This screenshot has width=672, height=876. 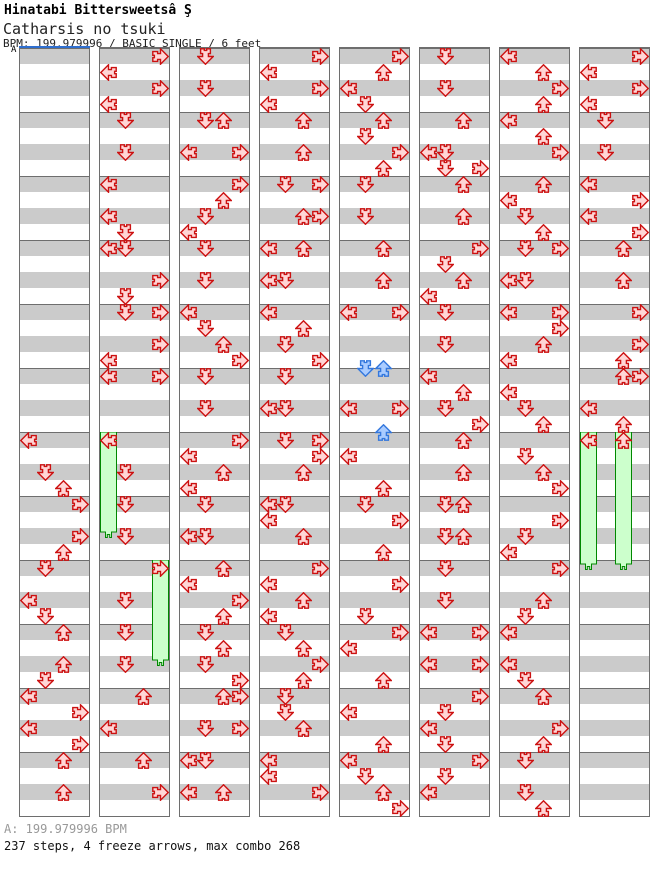 What do you see at coordinates (160, 613) in the screenshot?
I see `freeze-bar-right` at bounding box center [160, 613].